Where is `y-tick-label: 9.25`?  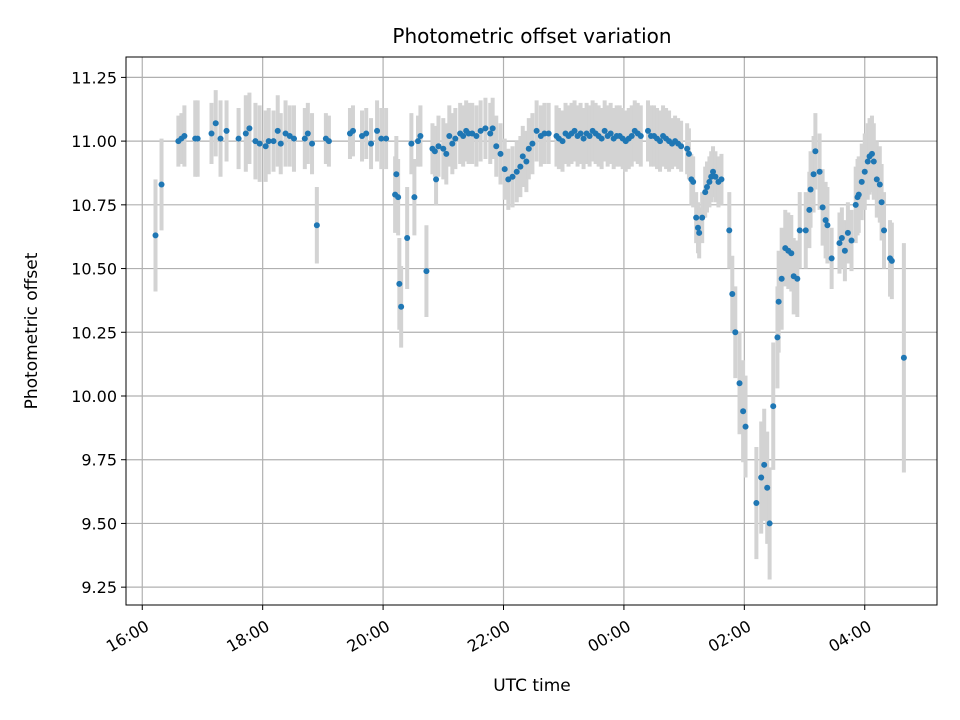 y-tick-label: 9.25 is located at coordinates (99, 587).